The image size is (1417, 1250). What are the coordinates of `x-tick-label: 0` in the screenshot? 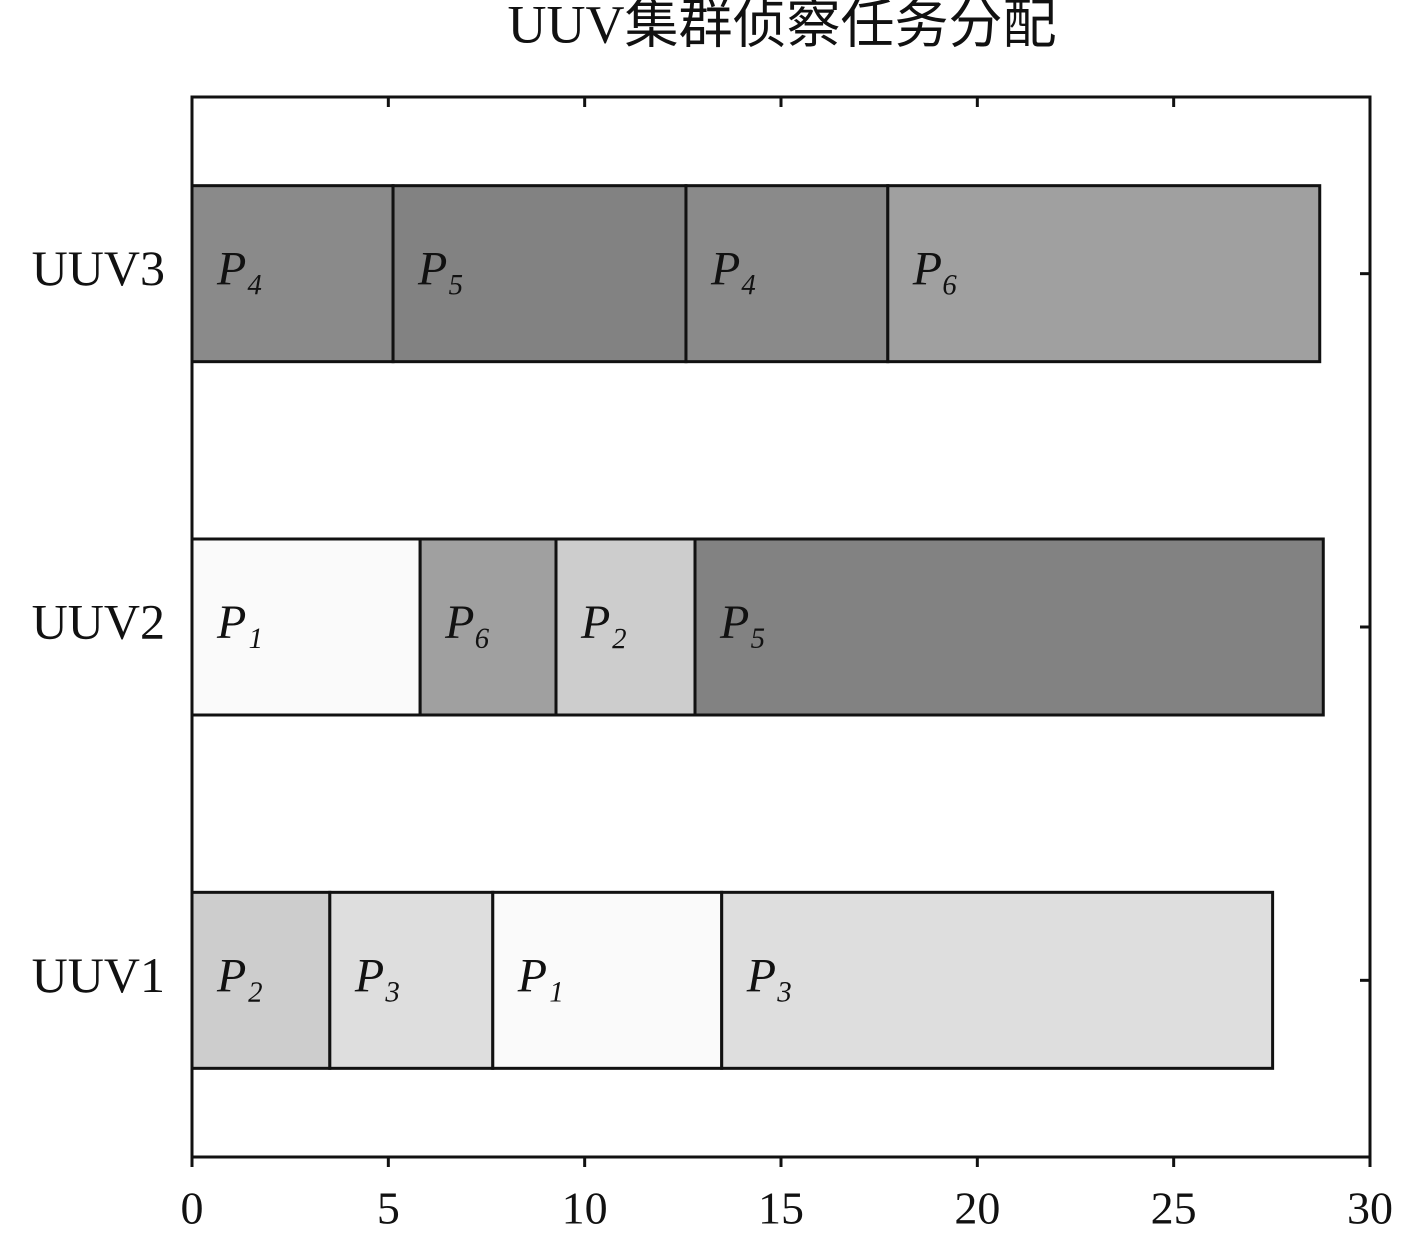 It's located at (192, 1208).